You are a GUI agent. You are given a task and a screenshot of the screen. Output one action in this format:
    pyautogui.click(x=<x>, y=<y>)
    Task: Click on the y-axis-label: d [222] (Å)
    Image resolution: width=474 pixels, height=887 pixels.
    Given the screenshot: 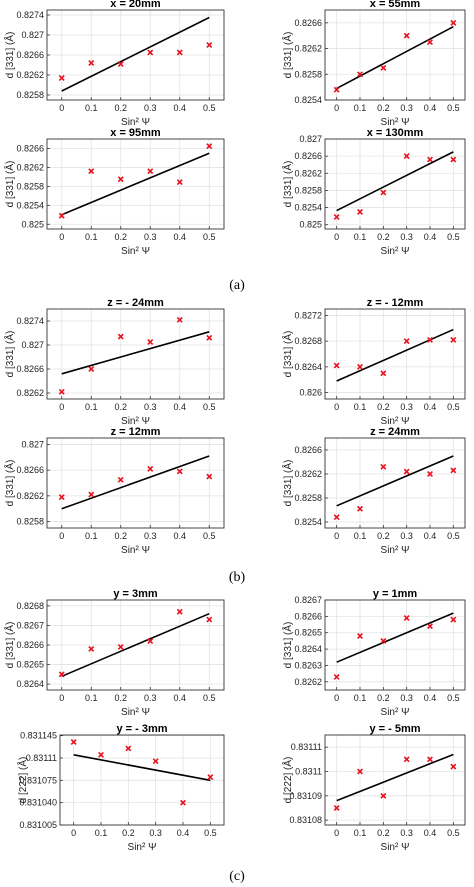 What is the action you would take?
    pyautogui.click(x=287, y=780)
    